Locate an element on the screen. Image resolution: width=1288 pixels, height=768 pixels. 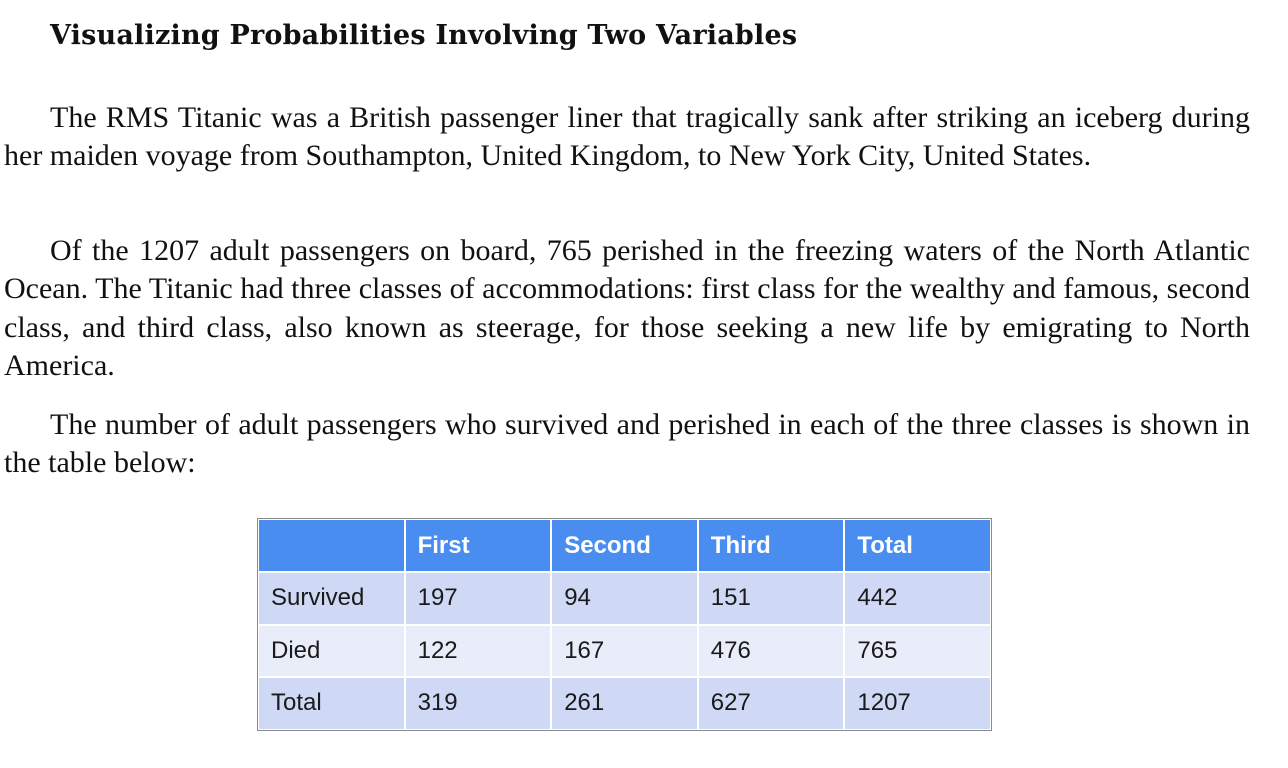
table-row-survived: Survived 197 94 151 442 is located at coordinates (624, 598).